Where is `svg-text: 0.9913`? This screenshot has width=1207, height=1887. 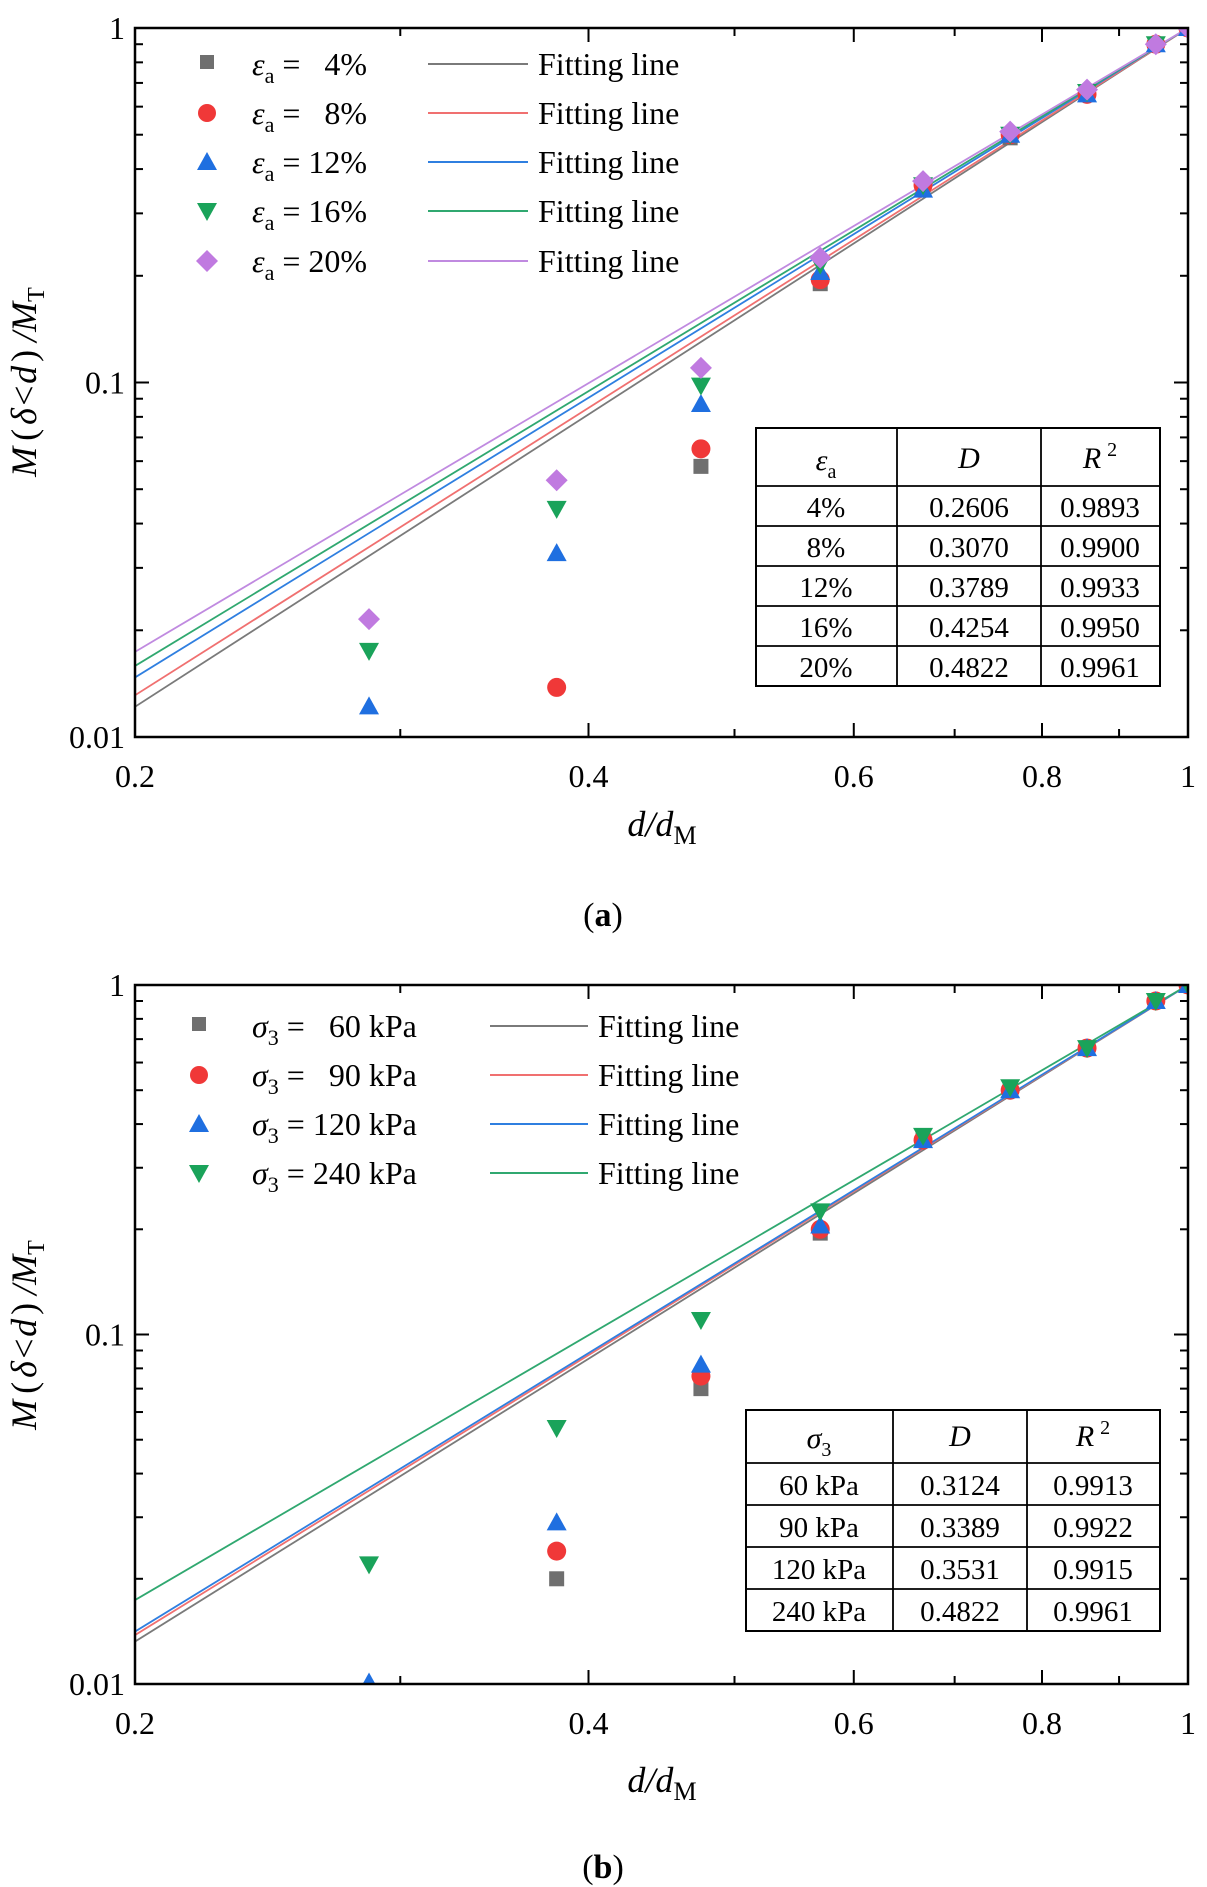 svg-text: 0.9913 is located at coordinates (1093, 1486).